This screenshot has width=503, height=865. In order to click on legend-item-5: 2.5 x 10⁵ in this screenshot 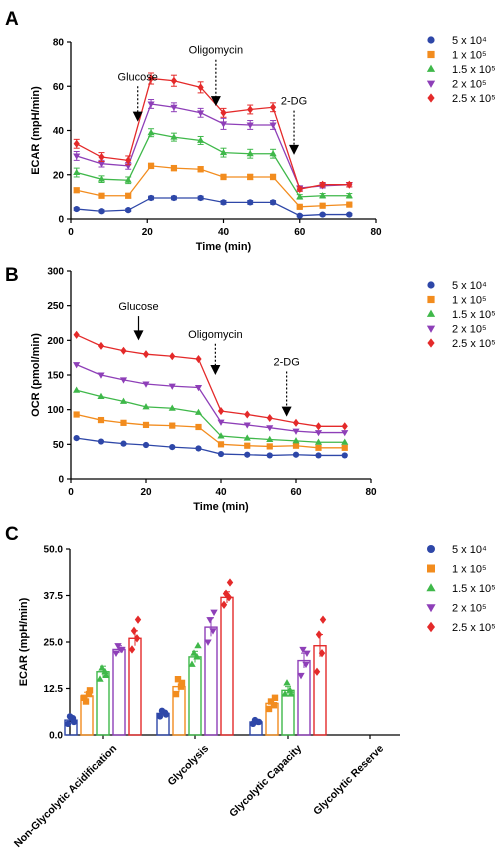, I will do `click(461, 99)`.